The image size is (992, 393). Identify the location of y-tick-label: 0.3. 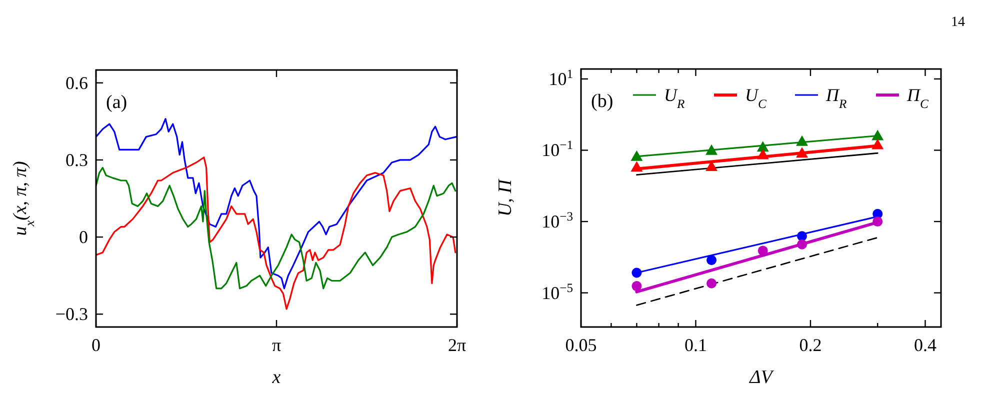
(77, 160).